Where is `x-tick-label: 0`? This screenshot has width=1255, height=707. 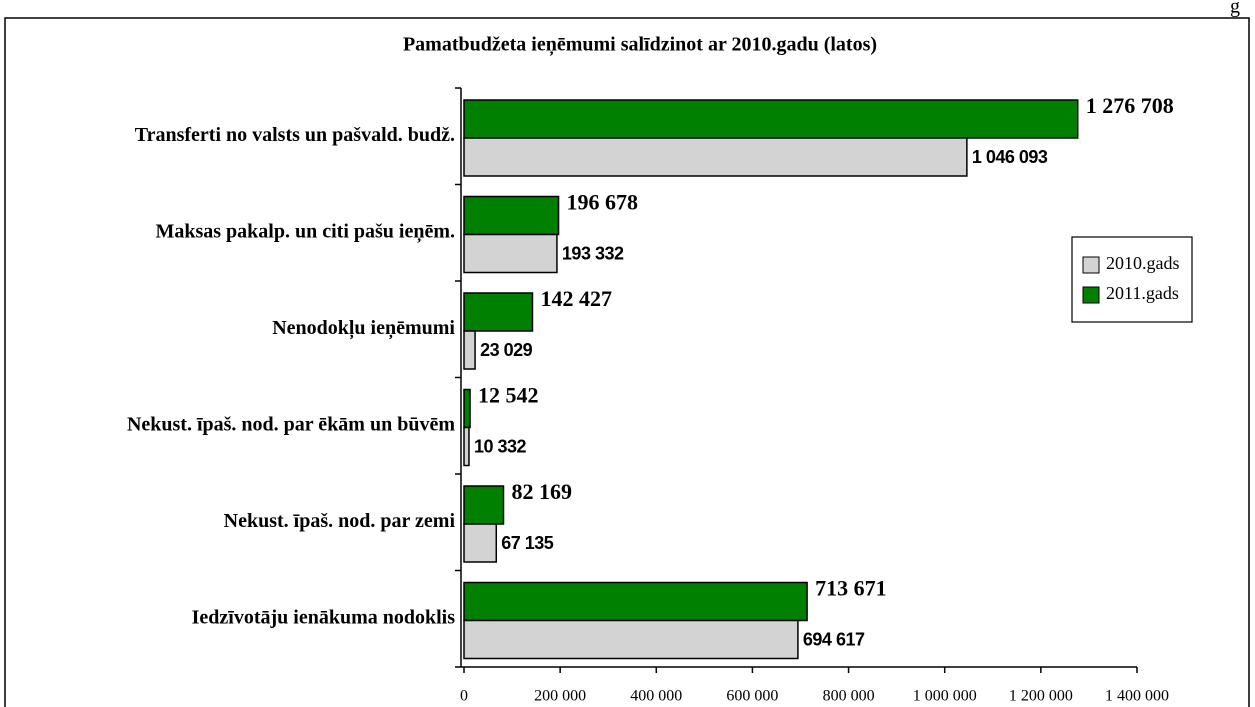
x-tick-label: 0 is located at coordinates (464, 696).